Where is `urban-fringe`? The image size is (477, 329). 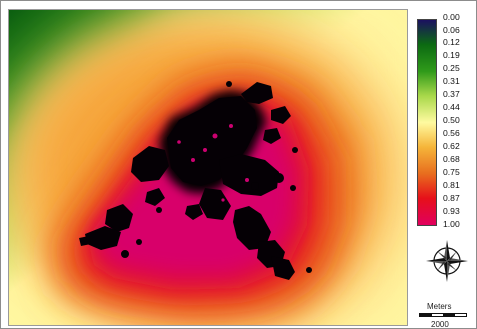 urban-fringe is located at coordinates (213, 163).